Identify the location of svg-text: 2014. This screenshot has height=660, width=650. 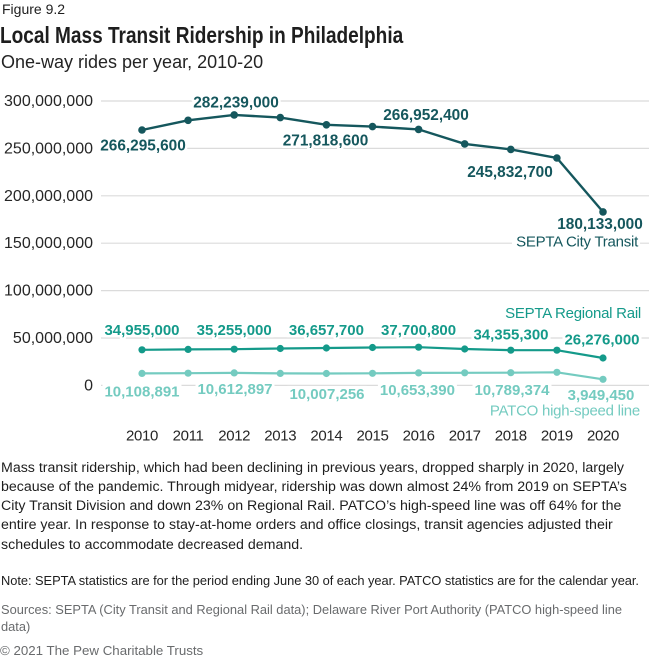
(326, 436).